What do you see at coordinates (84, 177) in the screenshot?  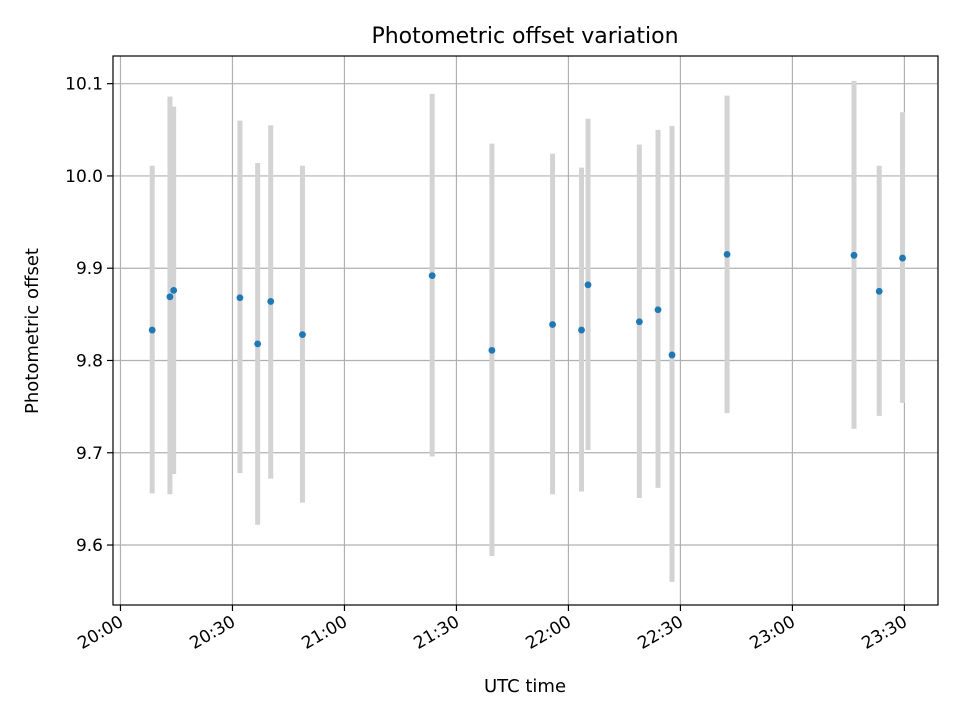 I see `y-tick-label: 10.0` at bounding box center [84, 177].